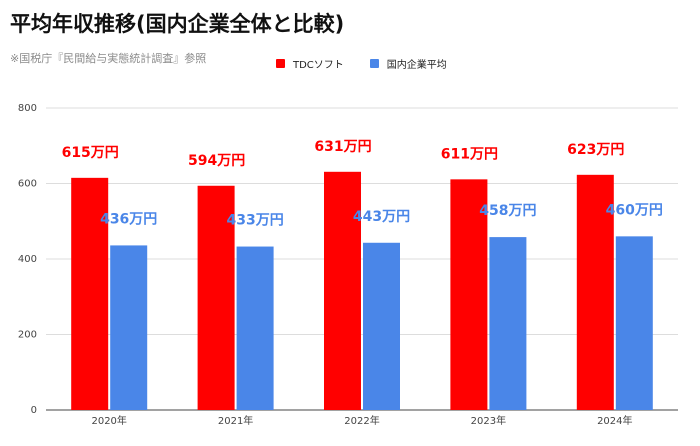 The image size is (700, 446). Describe the element at coordinates (255, 328) in the screenshot. I see `bar-series2-2021年` at that location.